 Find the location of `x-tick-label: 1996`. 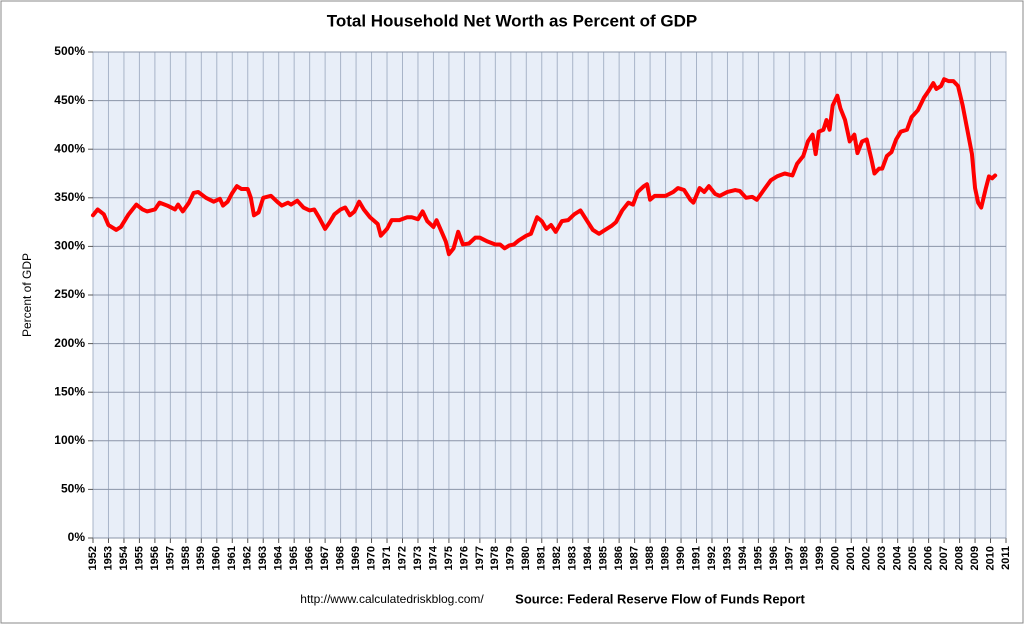

x-tick-label: 1996 is located at coordinates (774, 558).